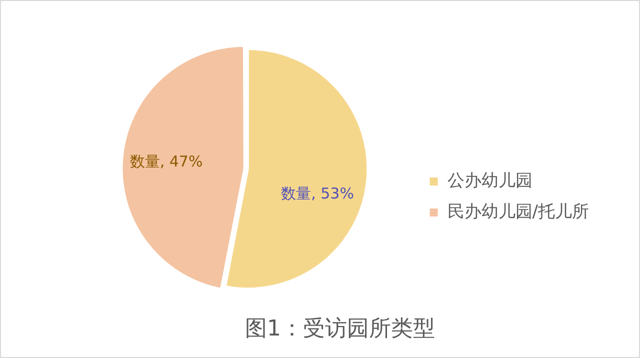  Describe the element at coordinates (518, 212) in the screenshot. I see `legend-label: 民办幼儿园/托儿所` at that location.